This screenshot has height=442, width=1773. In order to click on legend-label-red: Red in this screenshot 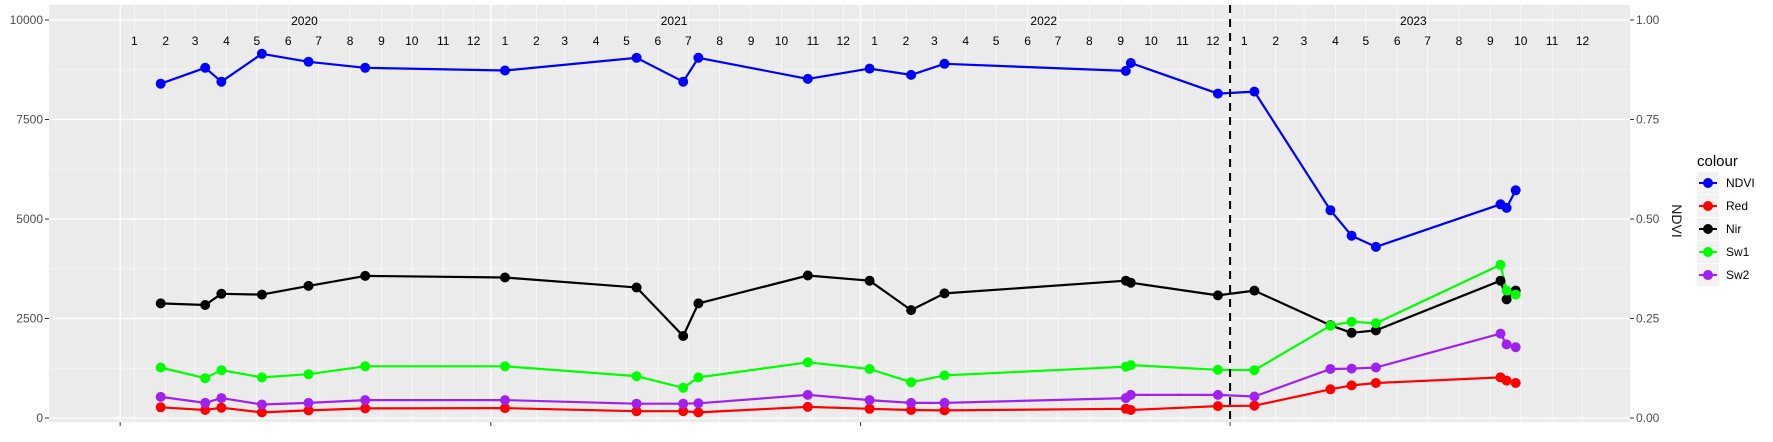, I will do `click(1737, 206)`.